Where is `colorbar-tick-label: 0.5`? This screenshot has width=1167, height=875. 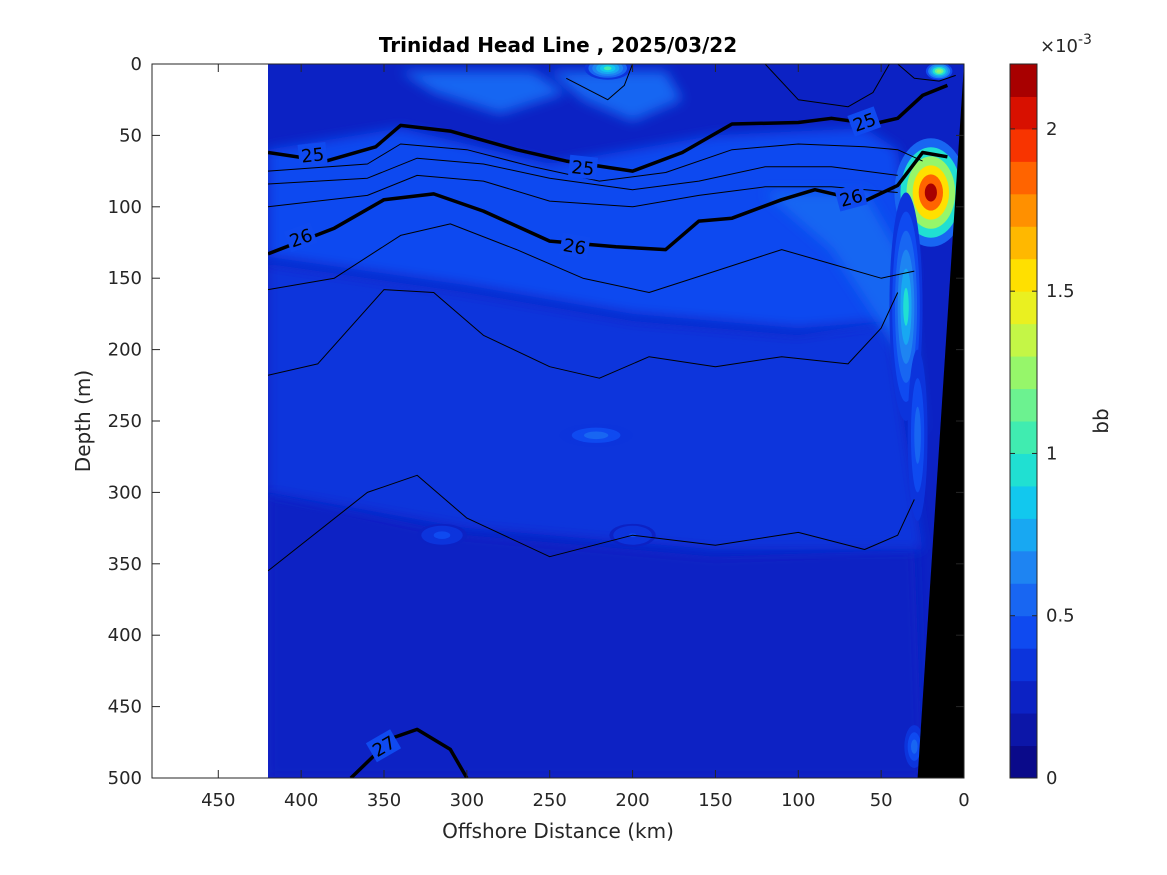
colorbar-tick-label: 0.5 is located at coordinates (1060, 616).